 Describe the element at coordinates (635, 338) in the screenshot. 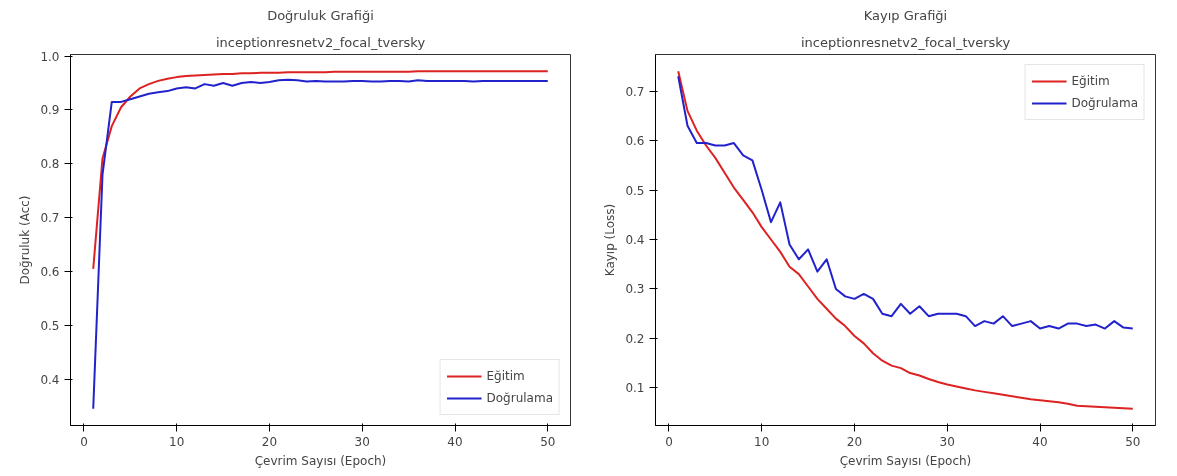

I see `y-tick-label: 0.2` at that location.